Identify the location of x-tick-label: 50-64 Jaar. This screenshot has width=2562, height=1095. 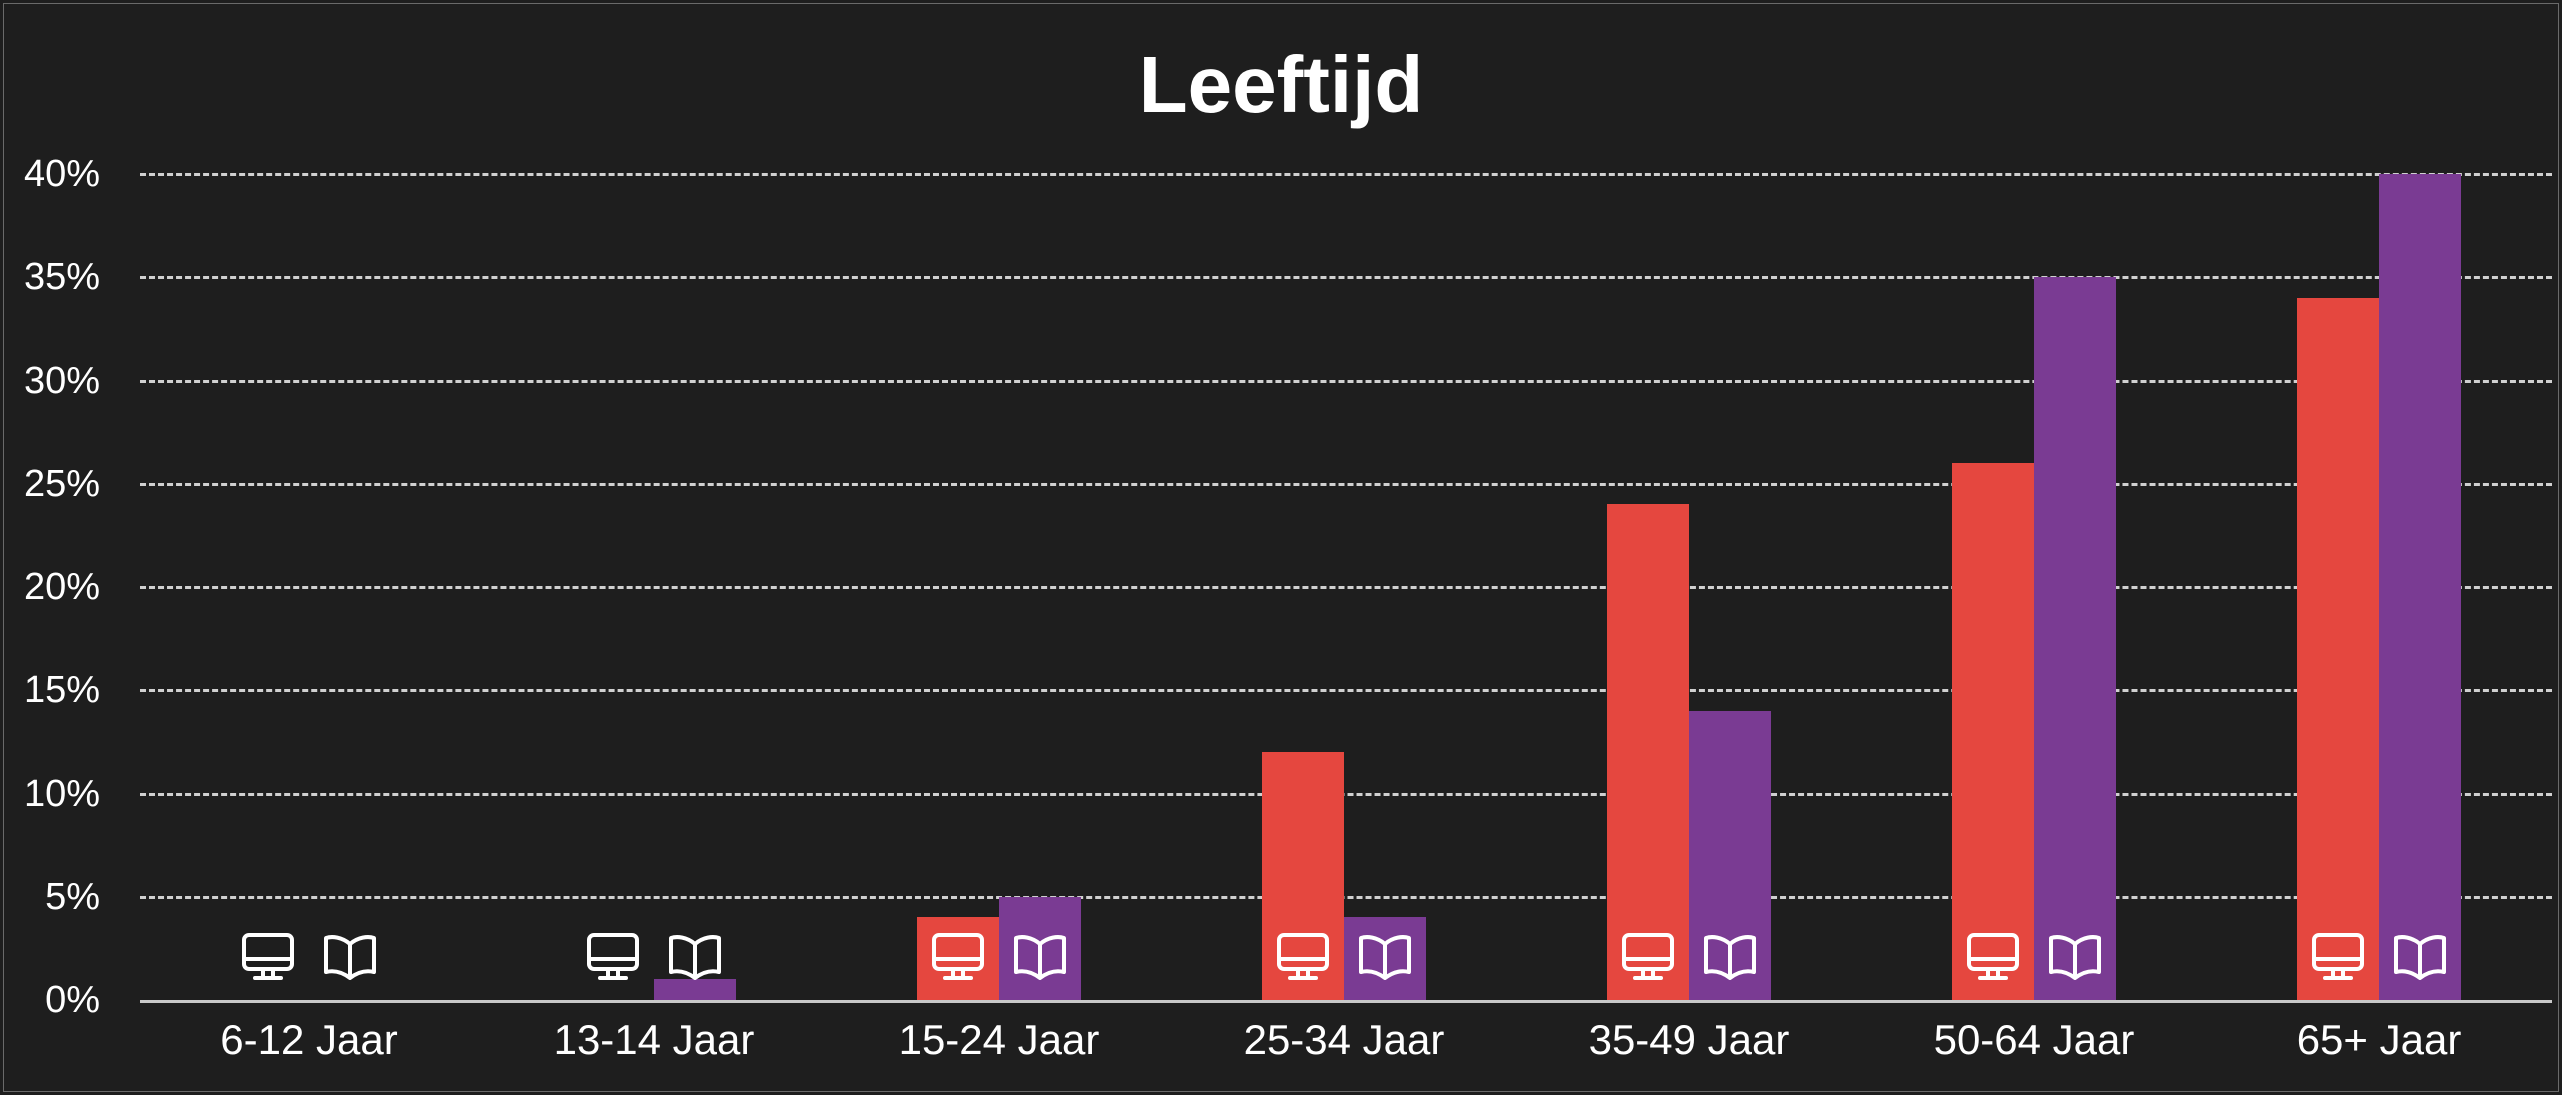
(2034, 1039).